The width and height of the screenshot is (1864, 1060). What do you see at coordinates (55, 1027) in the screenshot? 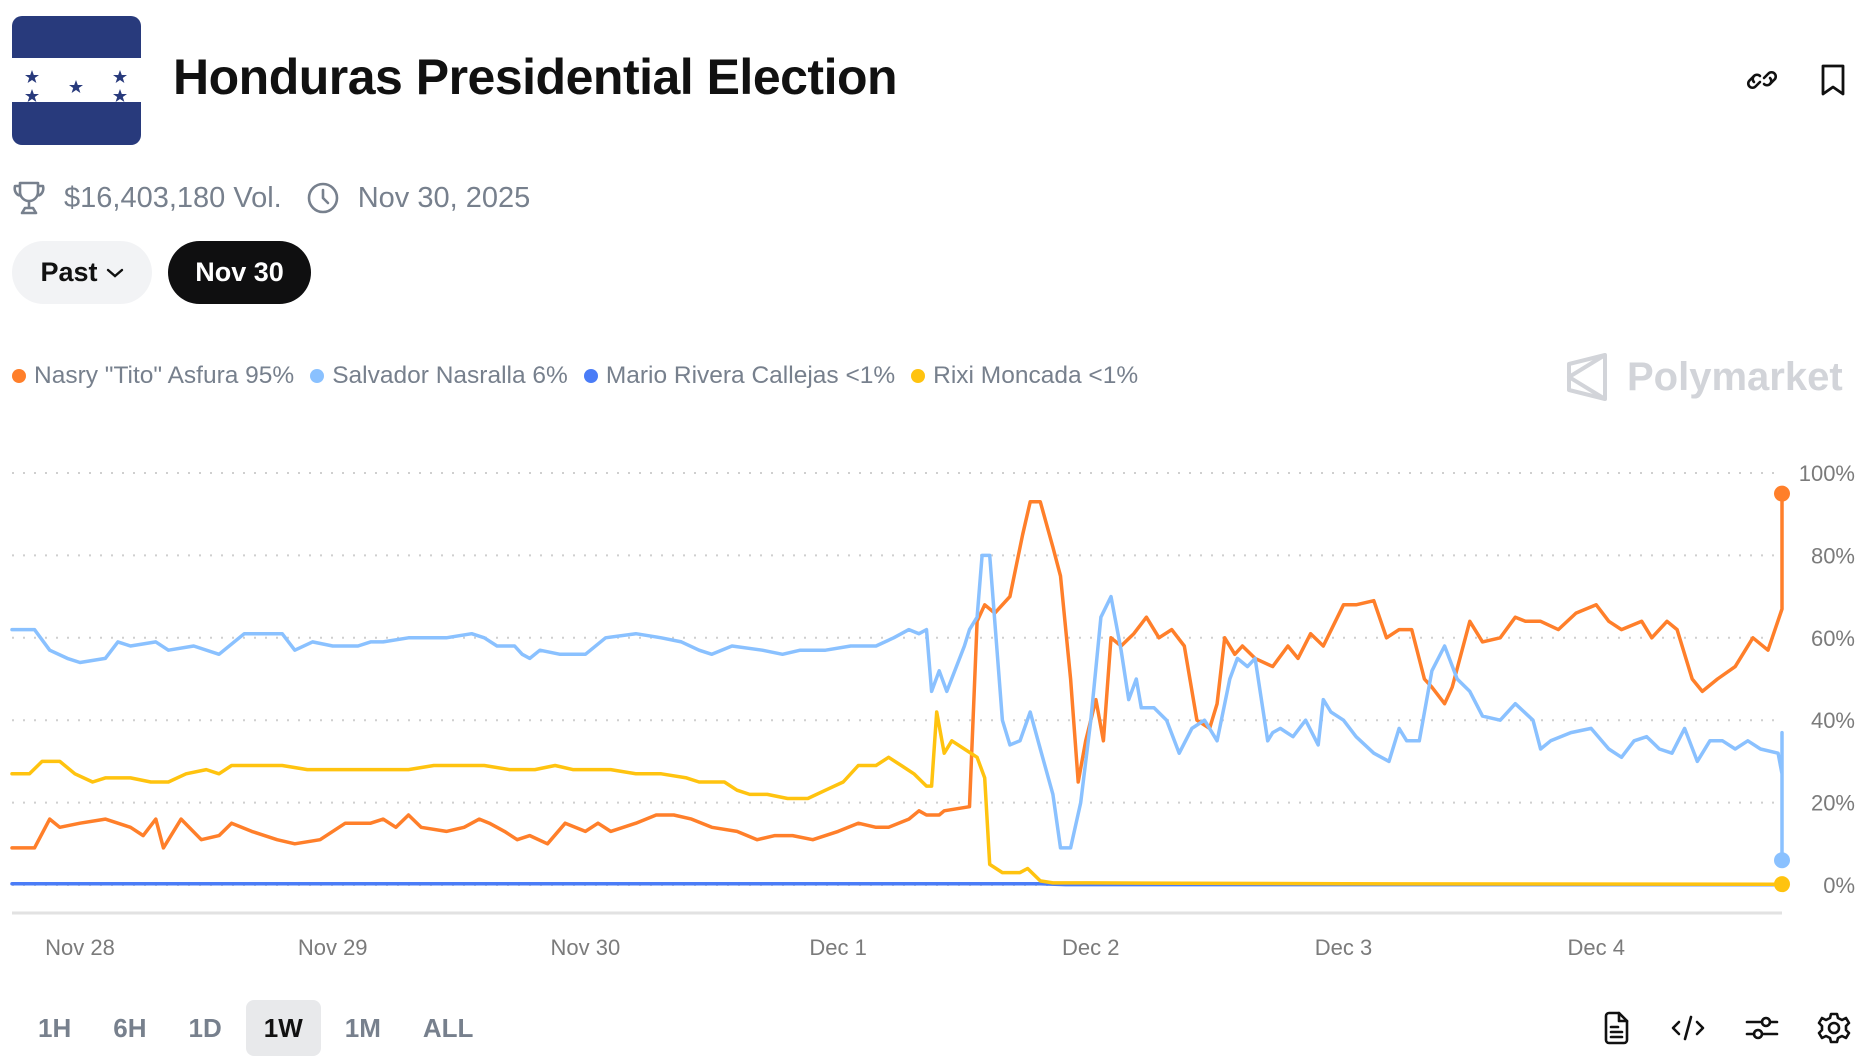
I see `range-1h-button: 1H` at bounding box center [55, 1027].